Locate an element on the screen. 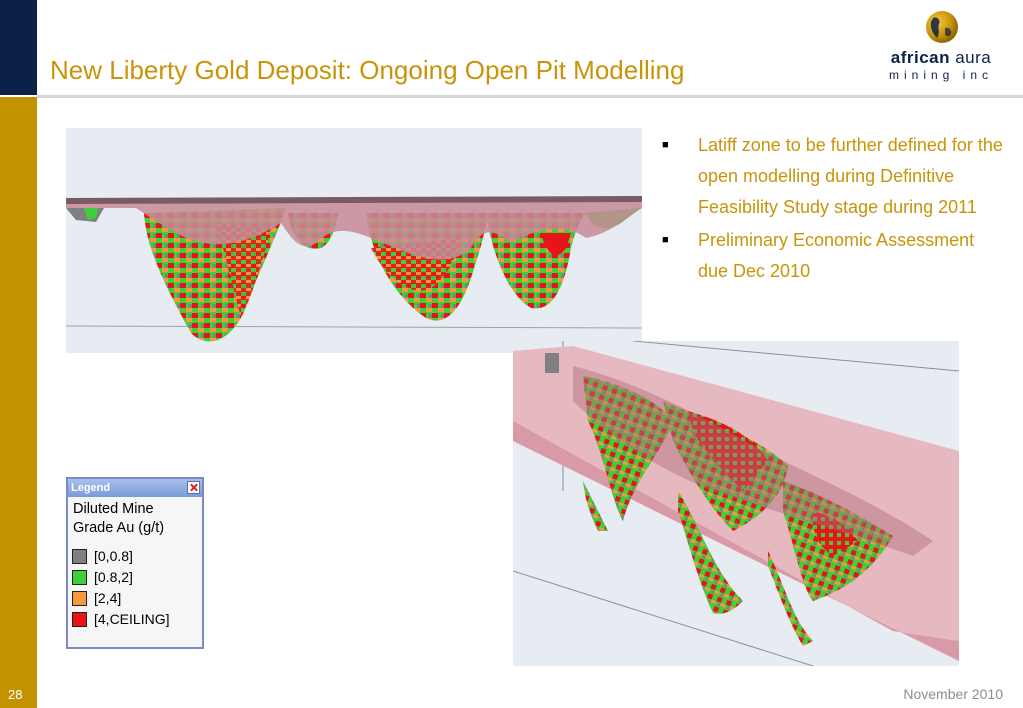  title-divider is located at coordinates (530, 96).